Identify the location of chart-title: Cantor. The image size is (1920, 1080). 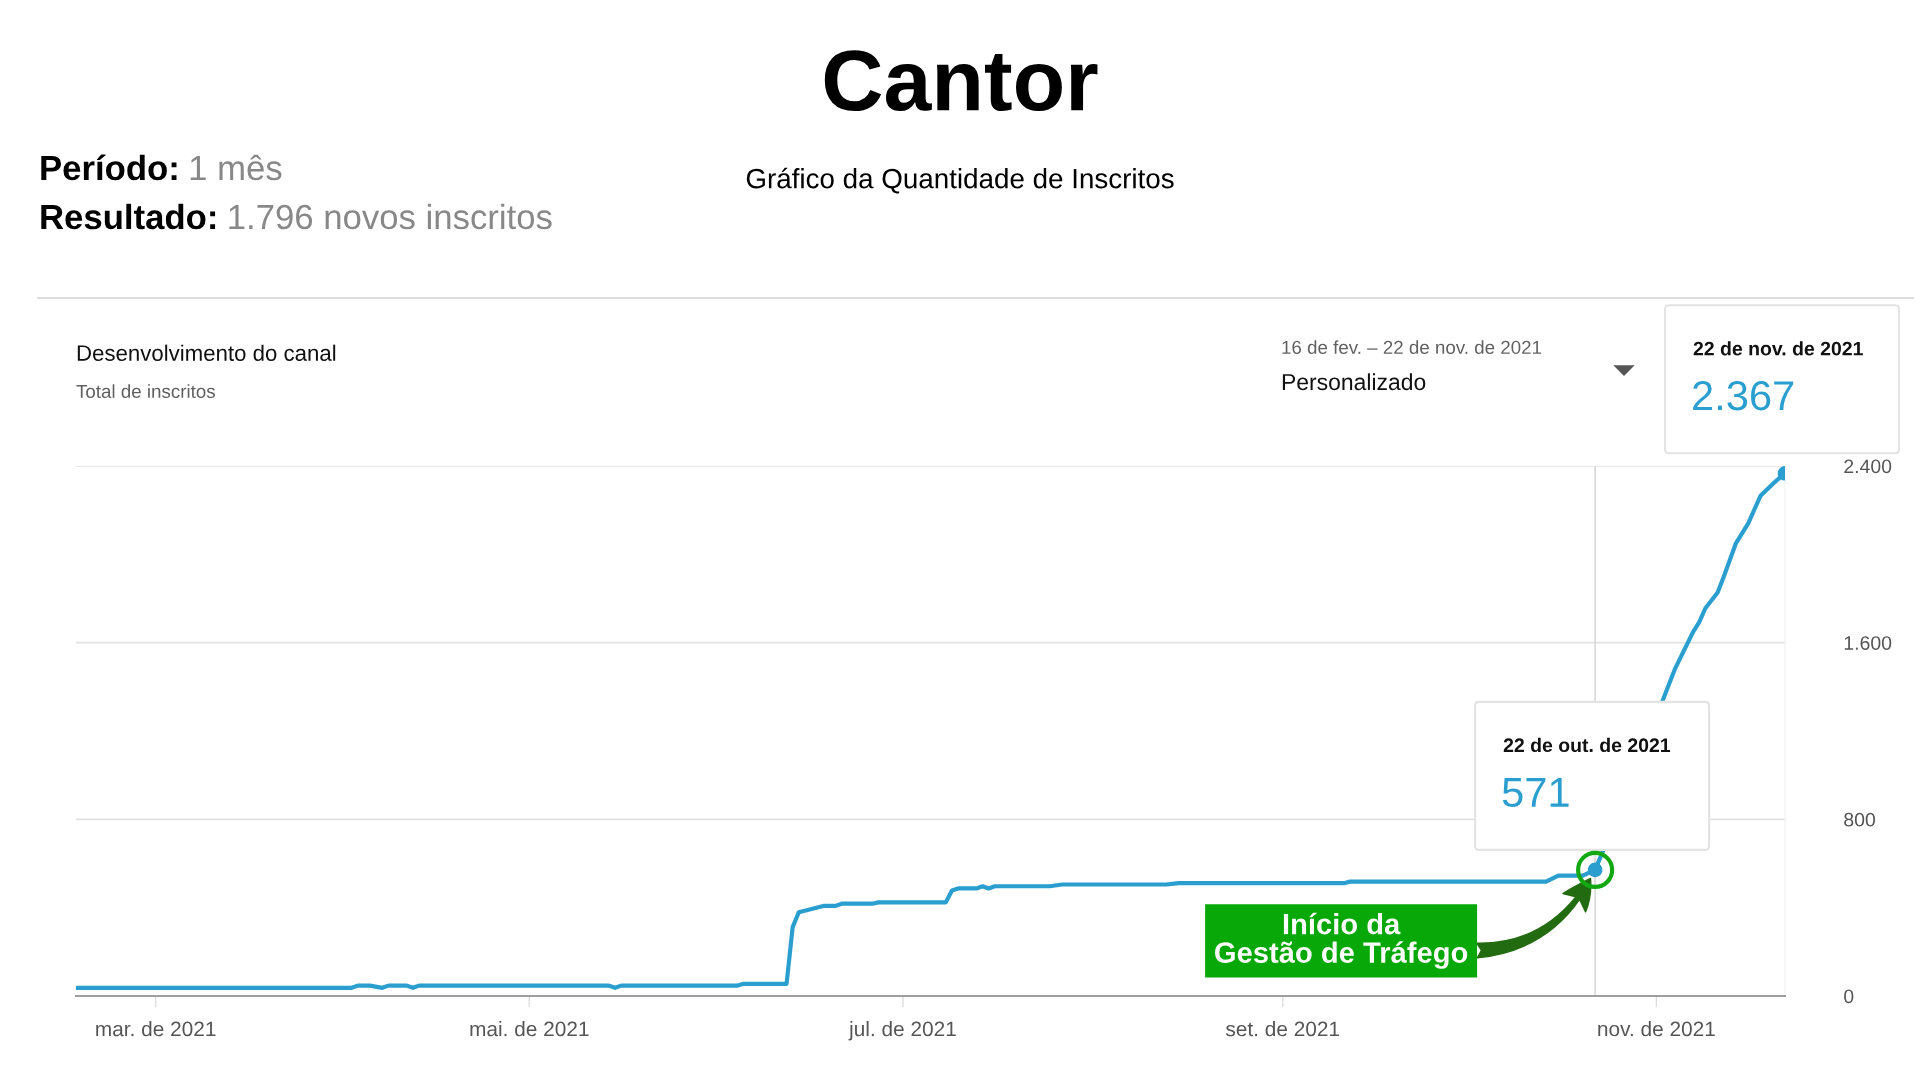
(961, 81).